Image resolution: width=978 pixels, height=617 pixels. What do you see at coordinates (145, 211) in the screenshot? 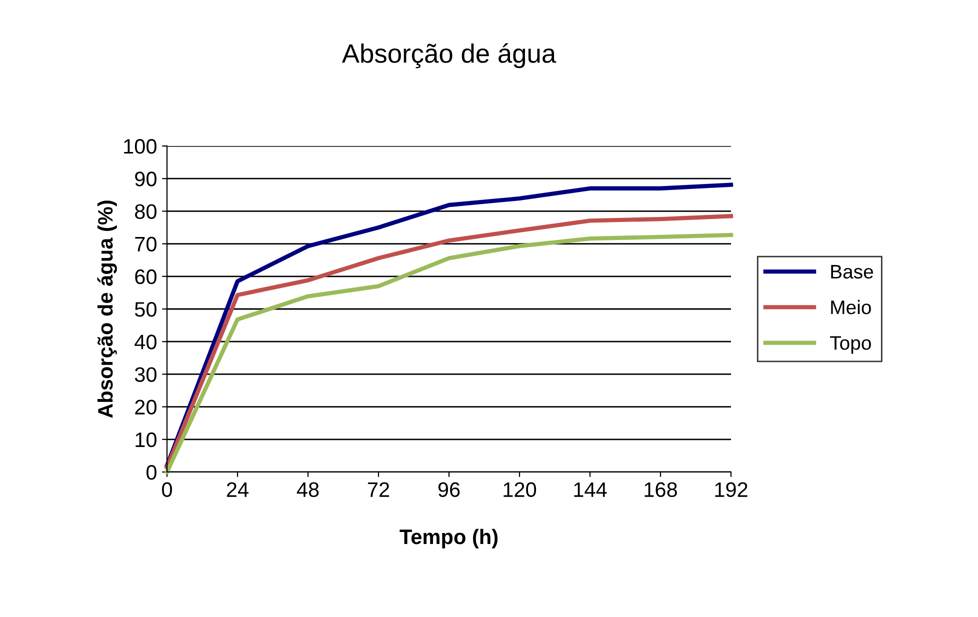
I see `y-tick-label: 80` at bounding box center [145, 211].